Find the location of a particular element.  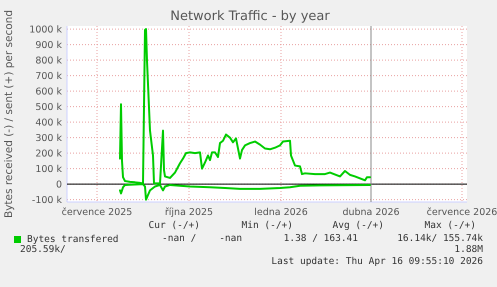

chart-title: Network Traffic - by year is located at coordinates (250, 16).